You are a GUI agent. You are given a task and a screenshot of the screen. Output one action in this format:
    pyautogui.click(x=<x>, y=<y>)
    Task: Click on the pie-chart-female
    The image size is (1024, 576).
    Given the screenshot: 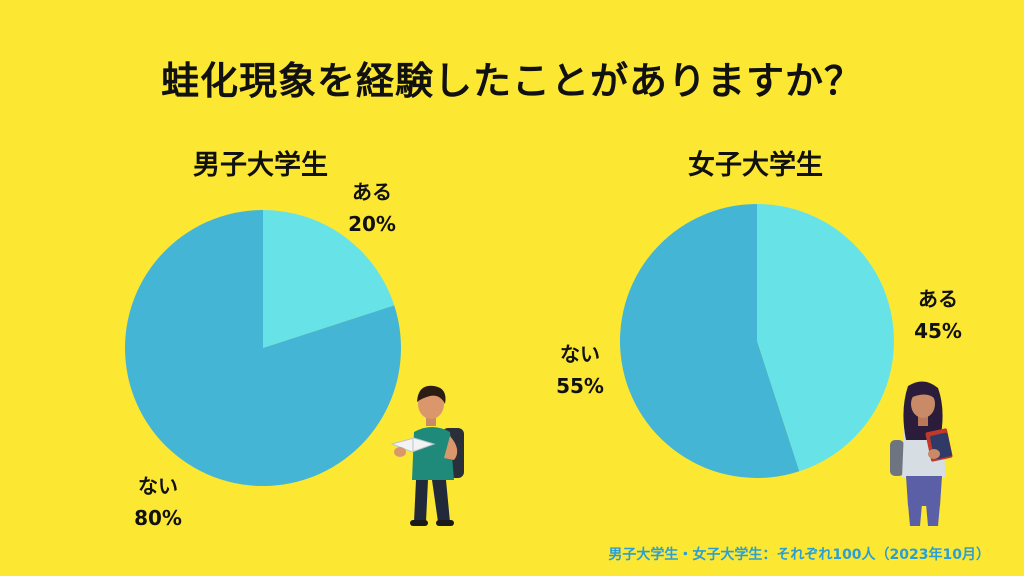 What is the action you would take?
    pyautogui.click(x=757, y=341)
    